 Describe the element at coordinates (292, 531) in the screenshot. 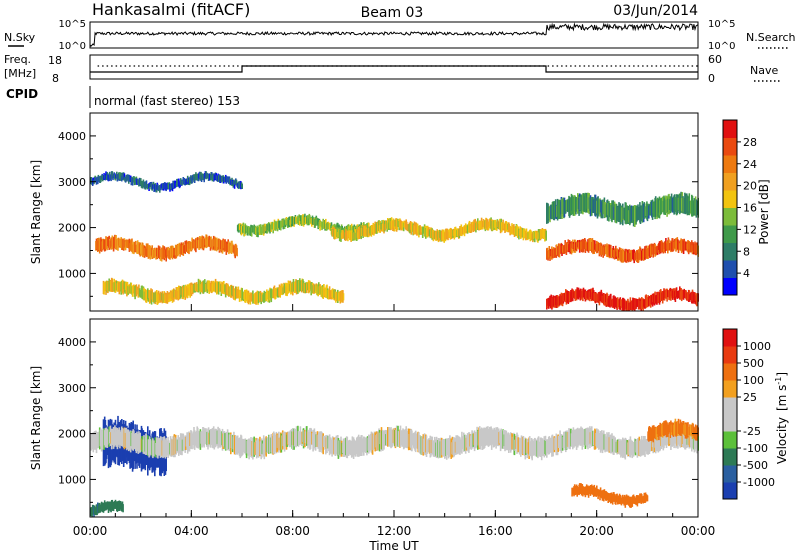

I see `x-tick-label: 08:00` at that location.